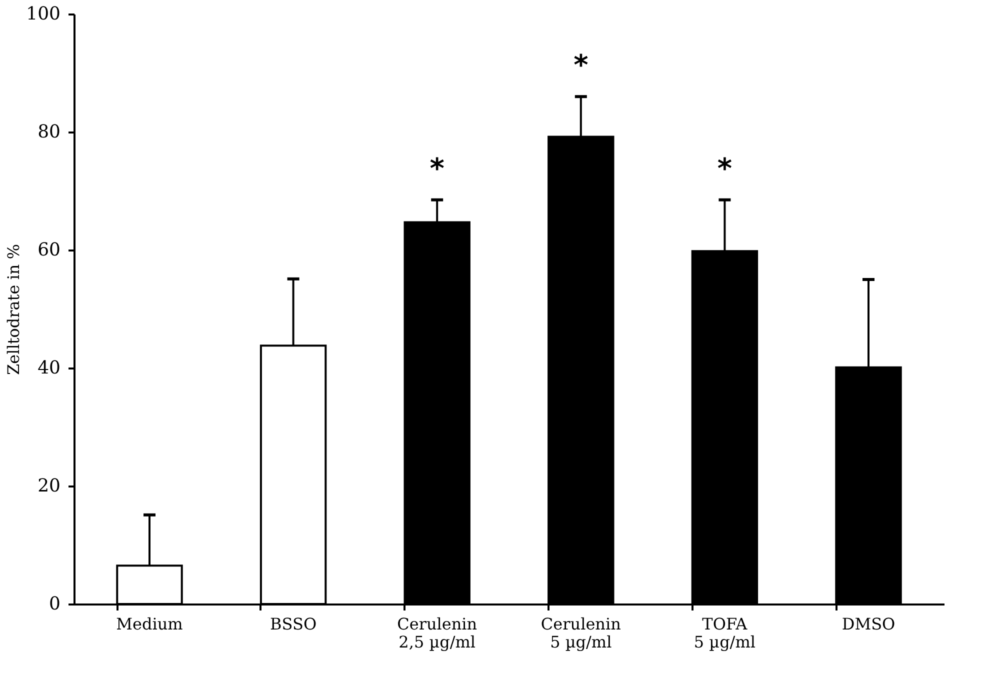 The height and width of the screenshot is (685, 998). What do you see at coordinates (14, 310) in the screenshot?
I see `y-axis-title: Zelltodrate in %` at bounding box center [14, 310].